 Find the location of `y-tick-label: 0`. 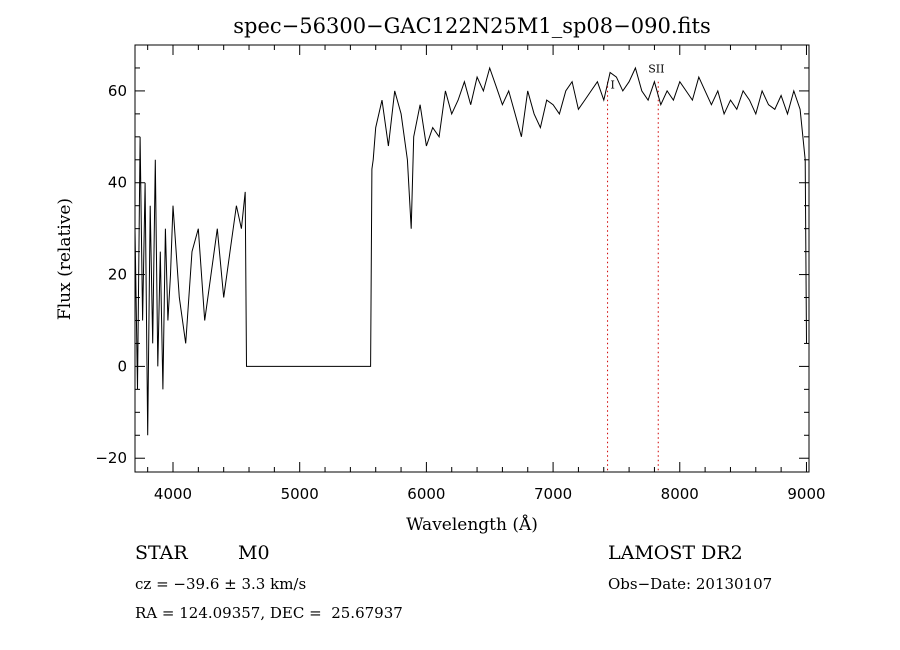

y-tick-label: 0 is located at coordinates (122, 366).